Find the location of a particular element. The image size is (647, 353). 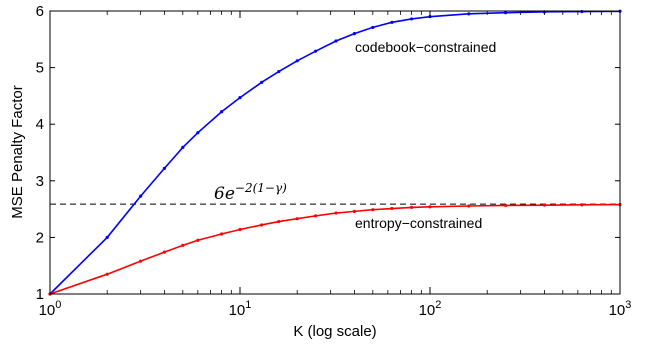

y-tick-label: 1 is located at coordinates (40, 294).